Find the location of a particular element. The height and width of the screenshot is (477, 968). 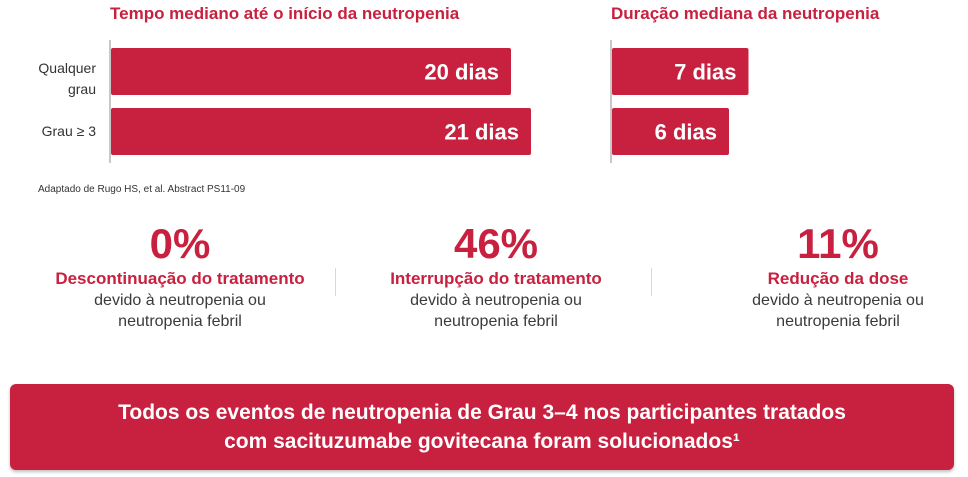

bar-label-time-to-onset-grade3: 21 dias is located at coordinates (481, 132).